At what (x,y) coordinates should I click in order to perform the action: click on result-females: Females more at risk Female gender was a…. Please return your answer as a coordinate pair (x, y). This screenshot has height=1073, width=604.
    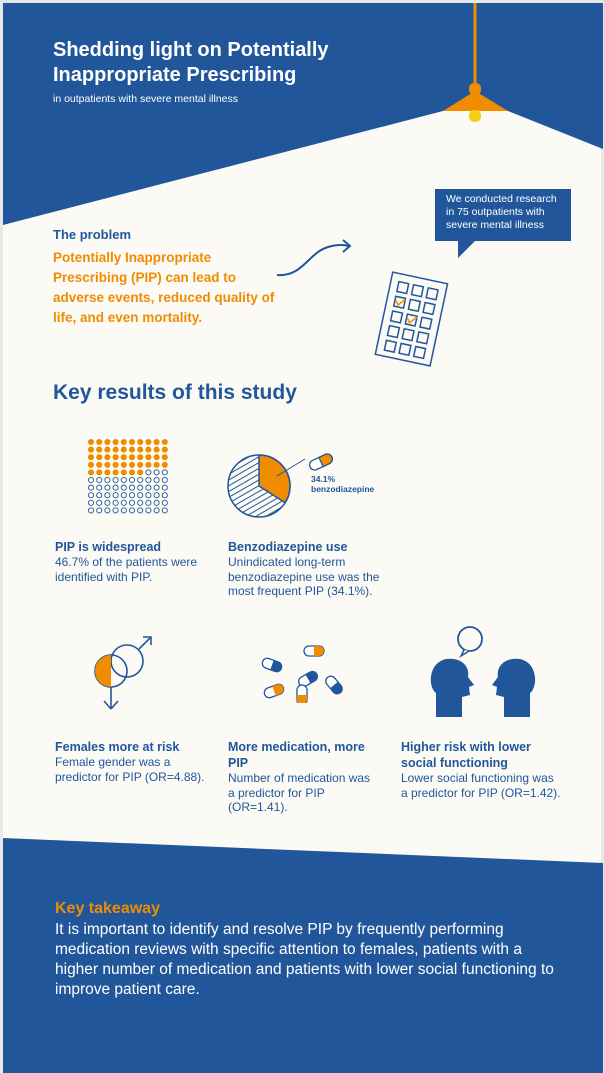
    Looking at the image, I should click on (130, 761).